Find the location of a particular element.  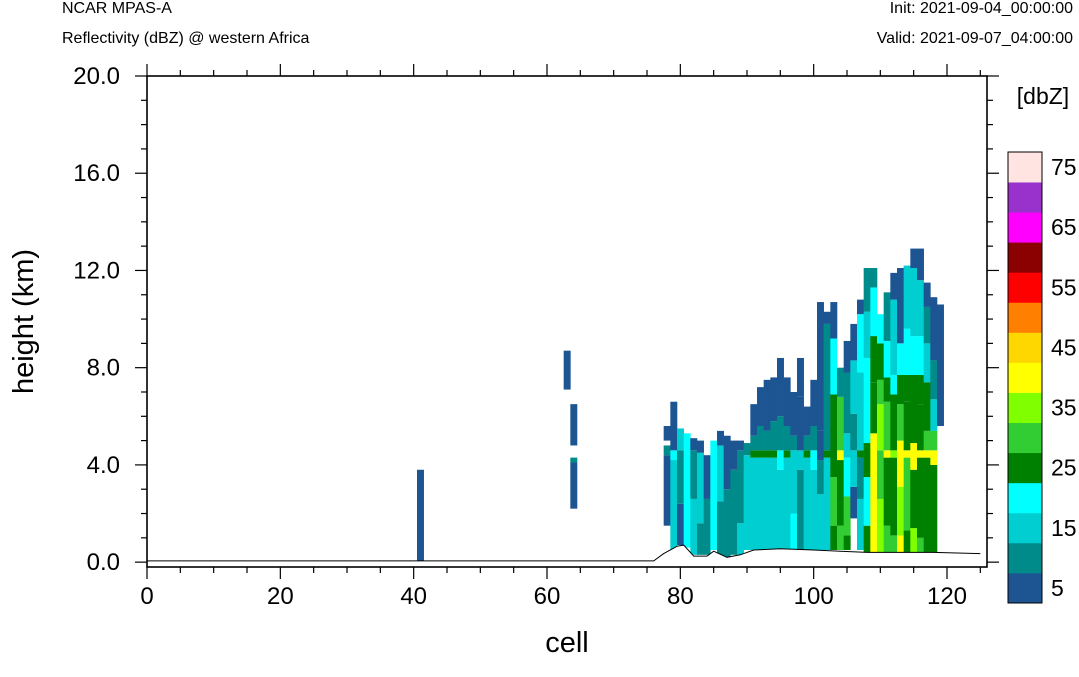

colorbar-tick-label: 15 is located at coordinates (1064, 528).